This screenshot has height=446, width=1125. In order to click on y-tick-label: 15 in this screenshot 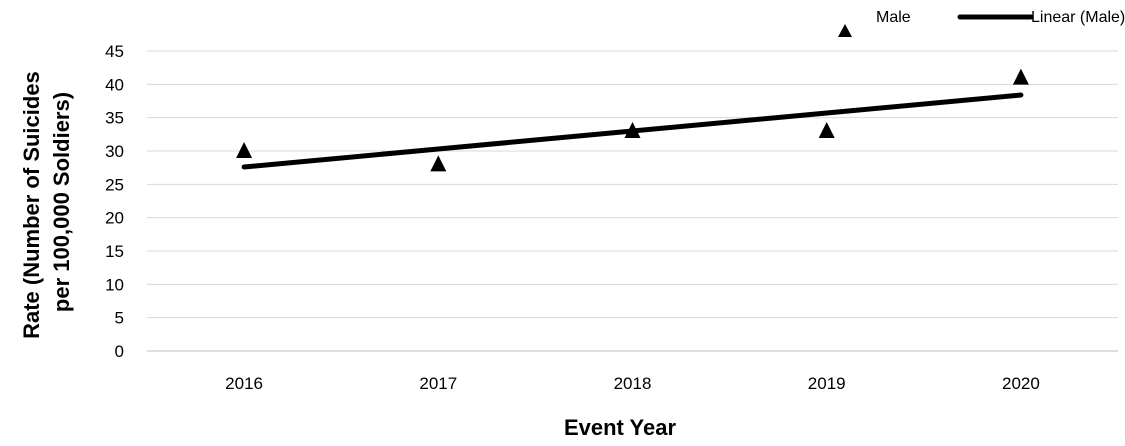, I will do `click(114, 251)`.